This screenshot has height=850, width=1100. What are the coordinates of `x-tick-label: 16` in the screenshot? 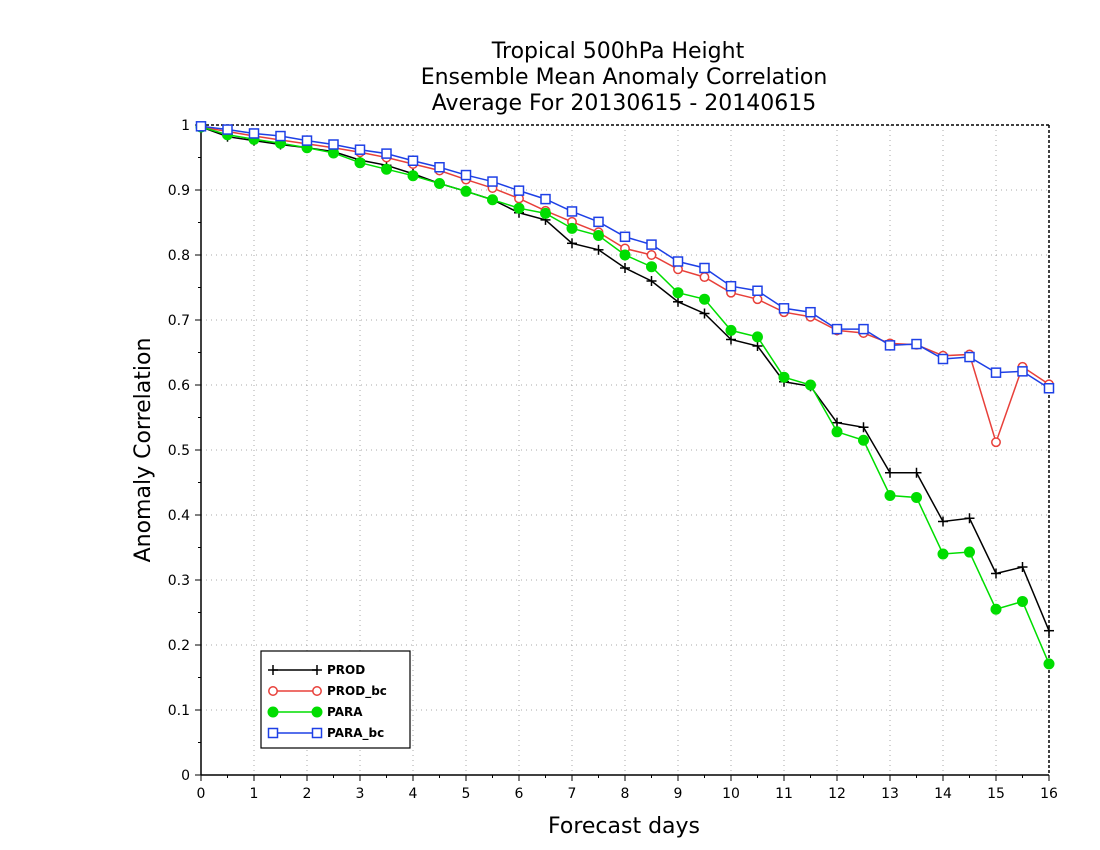 It's located at (1049, 794).